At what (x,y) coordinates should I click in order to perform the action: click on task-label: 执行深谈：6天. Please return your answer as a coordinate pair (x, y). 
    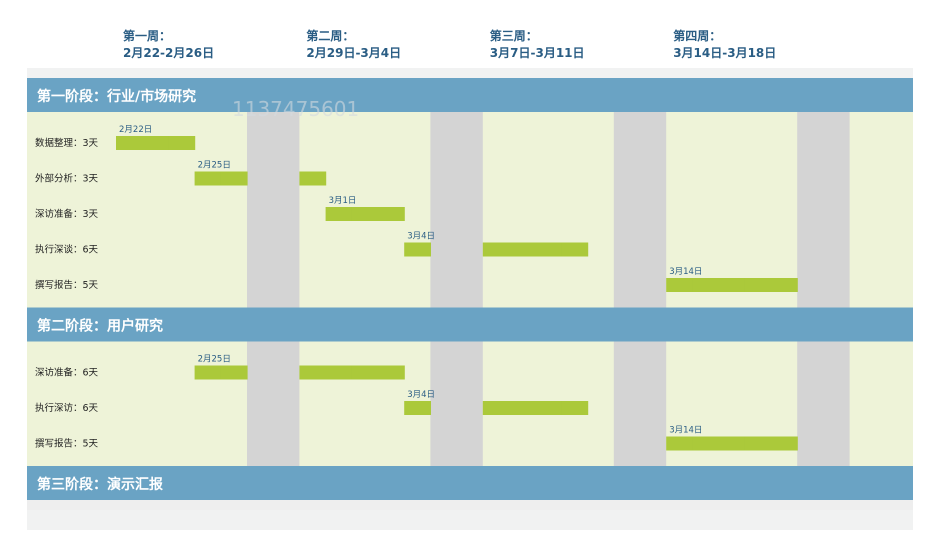
    Looking at the image, I should click on (67, 250).